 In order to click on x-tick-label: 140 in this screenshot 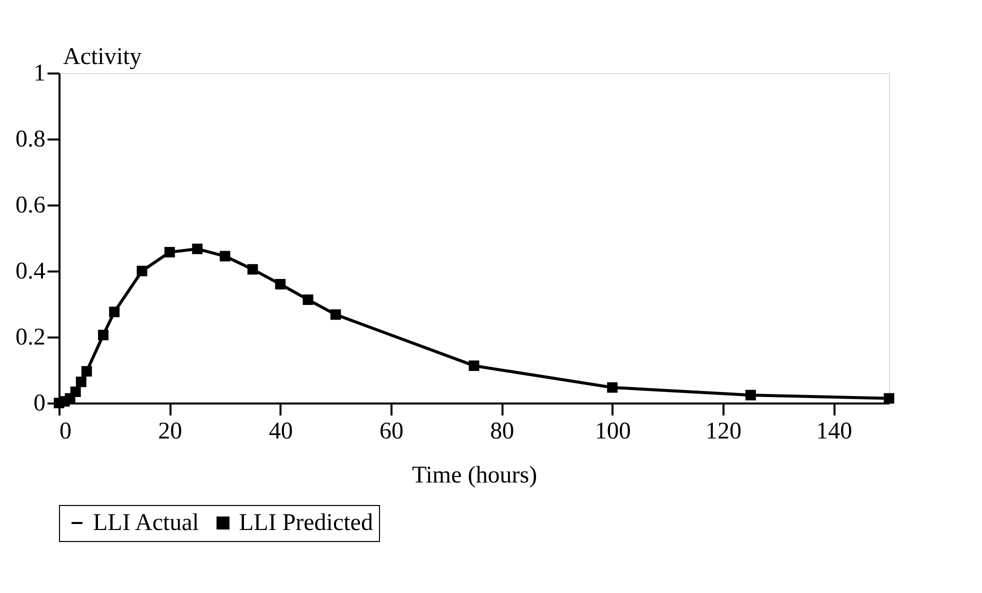, I will do `click(834, 431)`.